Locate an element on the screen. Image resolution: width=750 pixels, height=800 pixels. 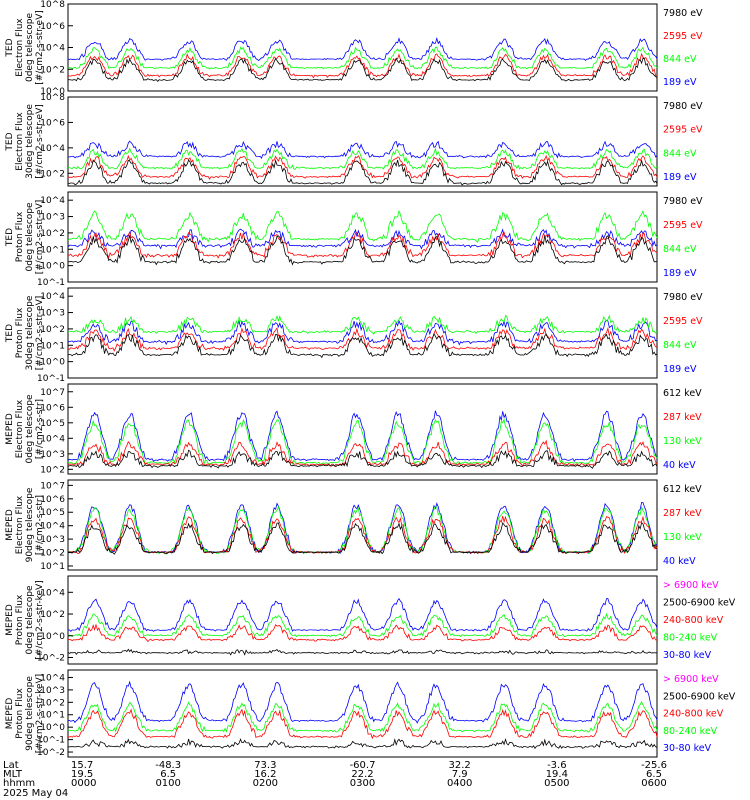
x-tick-lat: 73.3 is located at coordinates (265, 765).